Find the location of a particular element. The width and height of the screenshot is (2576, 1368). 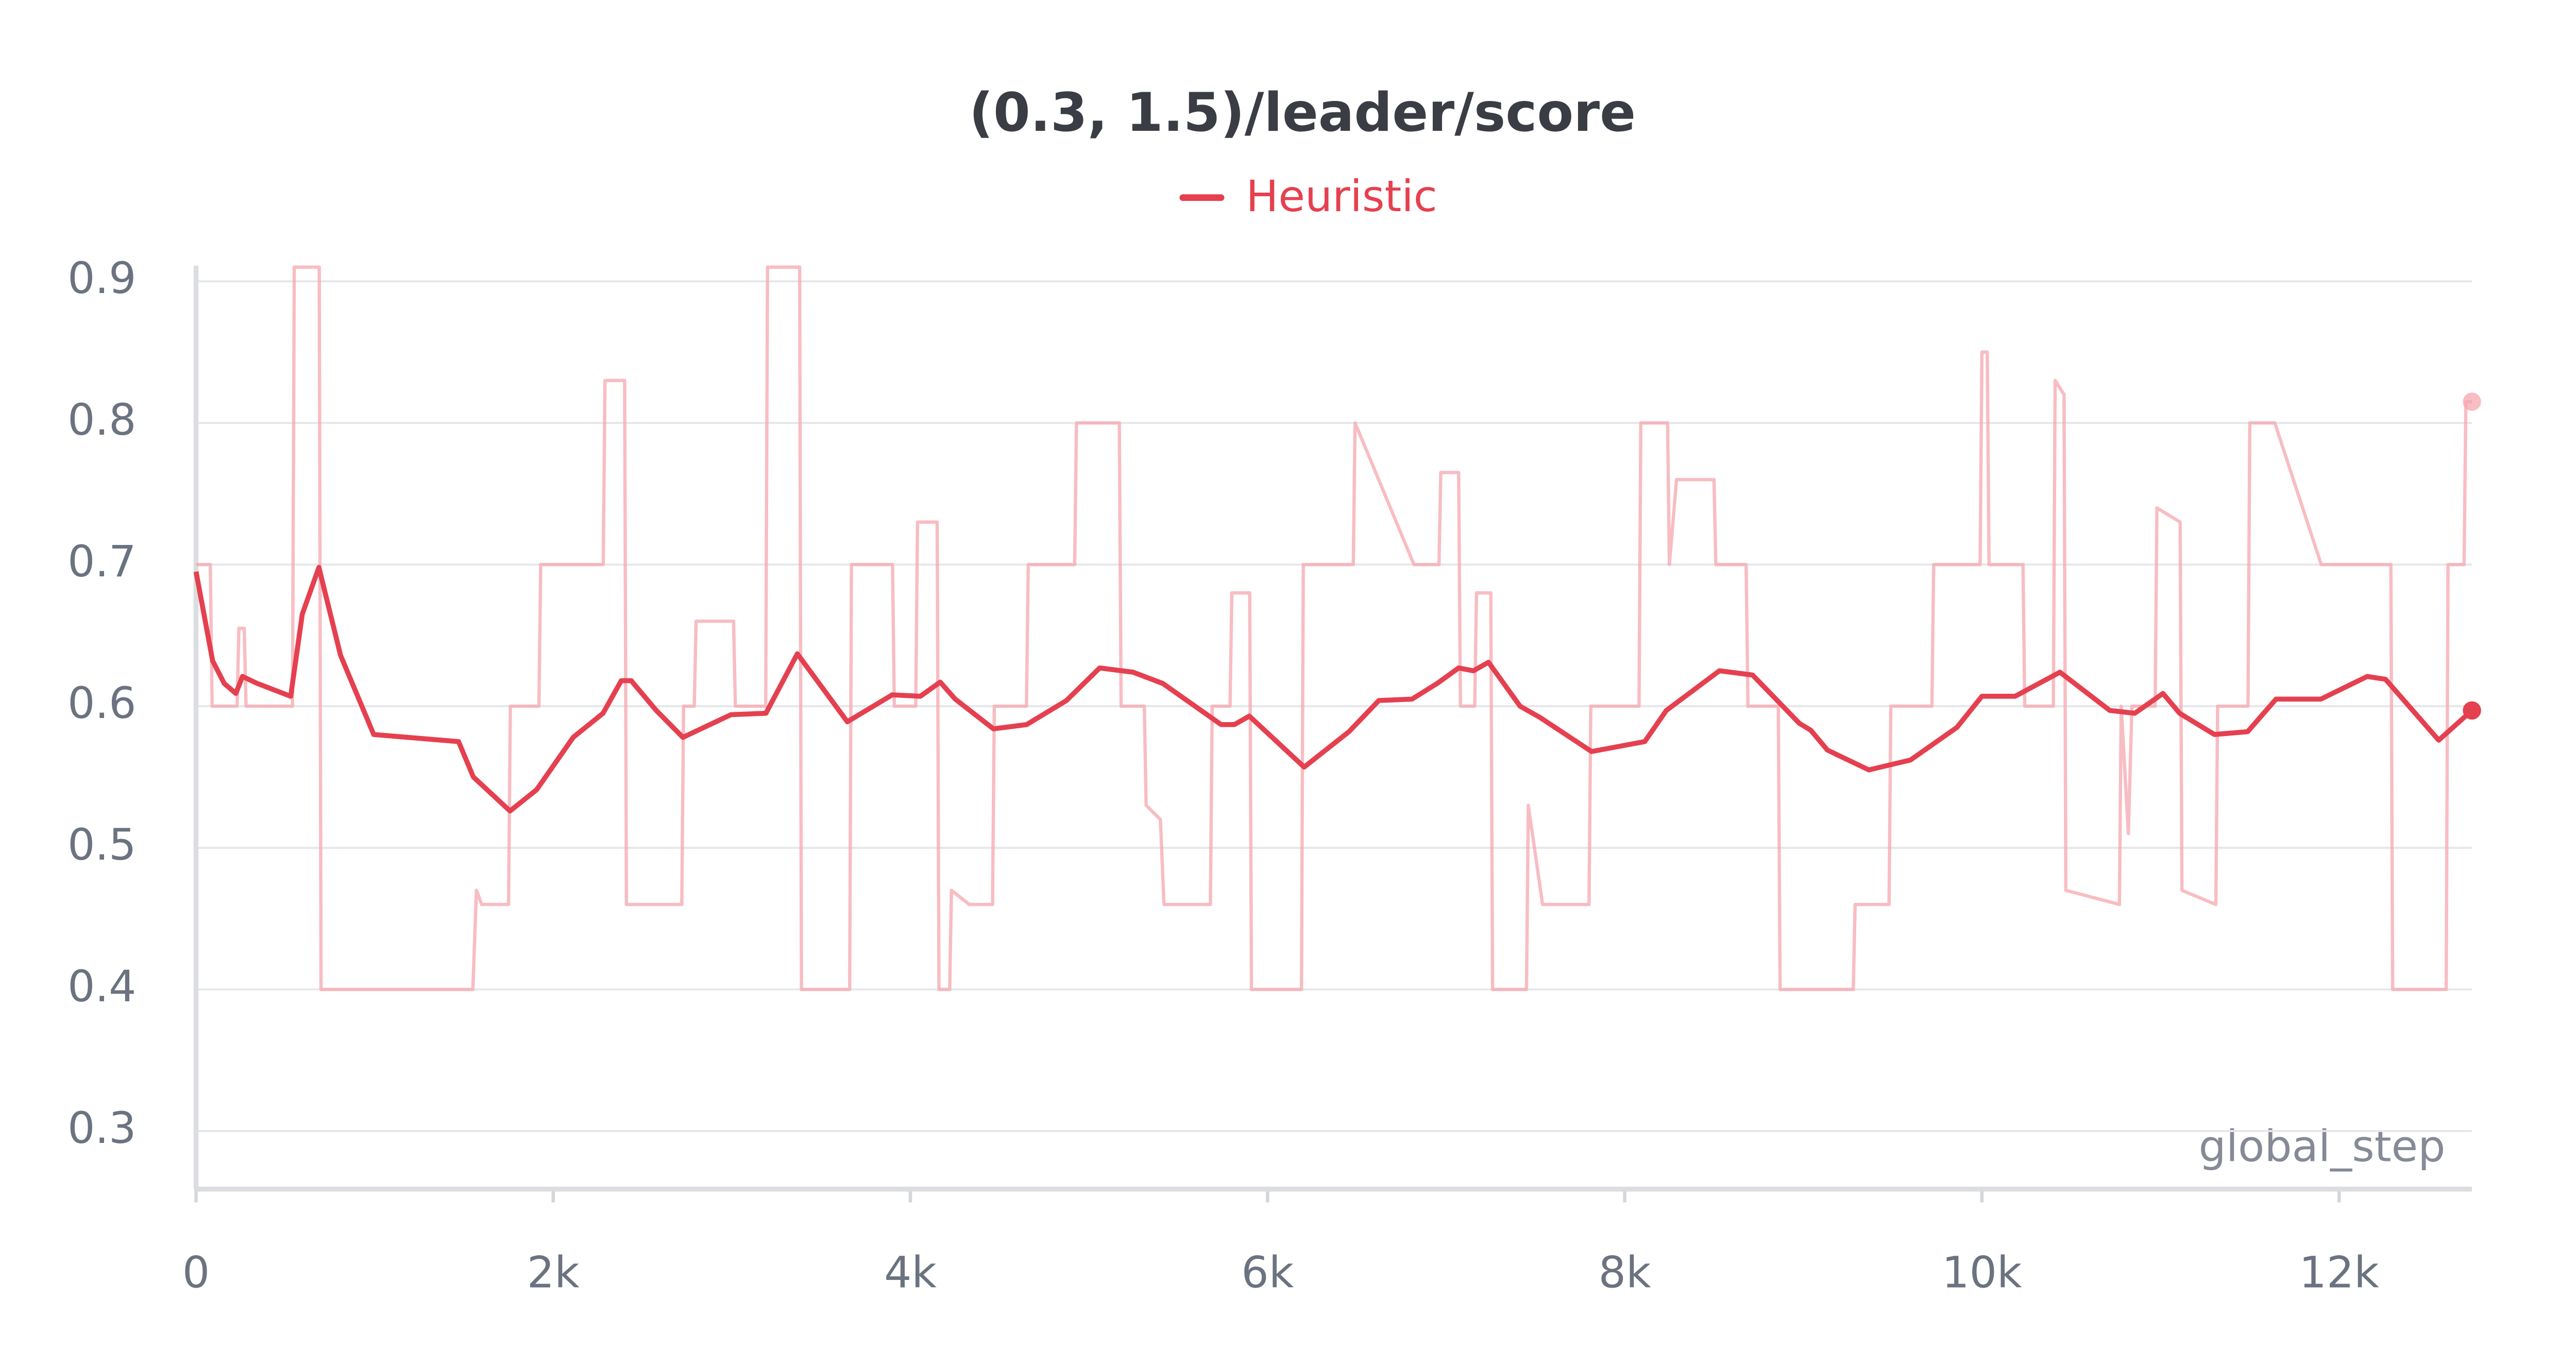

x-axis-label: global_step is located at coordinates (2322, 1146).